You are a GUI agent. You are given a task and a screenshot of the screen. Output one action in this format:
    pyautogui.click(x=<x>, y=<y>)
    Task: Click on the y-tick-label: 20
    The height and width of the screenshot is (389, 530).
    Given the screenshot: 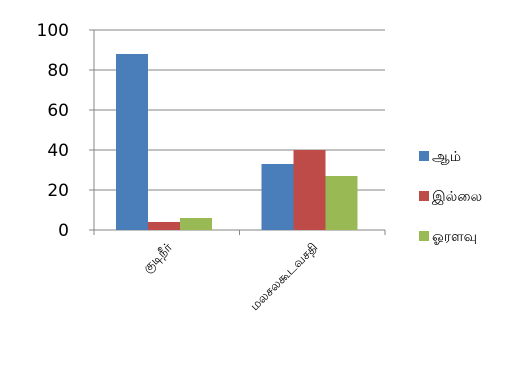 What is the action you would take?
    pyautogui.click(x=58, y=191)
    